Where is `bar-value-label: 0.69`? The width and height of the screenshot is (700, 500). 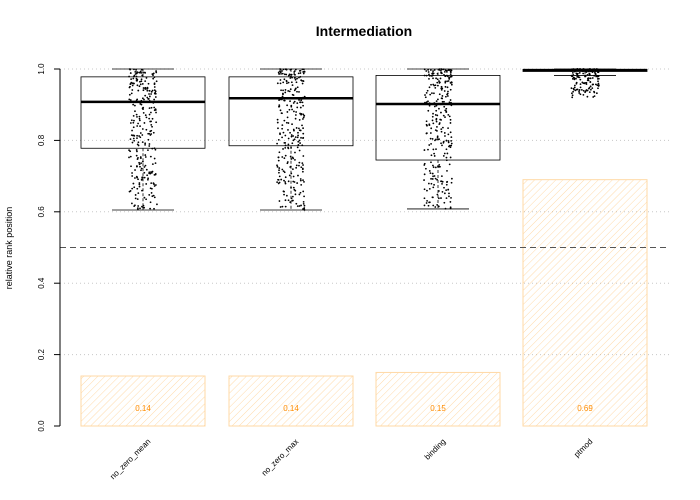 bar-value-label: 0.69 is located at coordinates (585, 408).